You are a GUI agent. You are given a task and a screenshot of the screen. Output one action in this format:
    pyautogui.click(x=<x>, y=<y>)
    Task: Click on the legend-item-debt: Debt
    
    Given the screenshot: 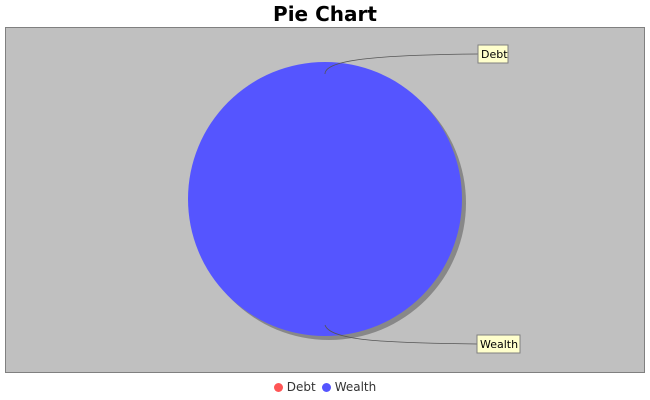 What is the action you would take?
    pyautogui.click(x=294, y=387)
    